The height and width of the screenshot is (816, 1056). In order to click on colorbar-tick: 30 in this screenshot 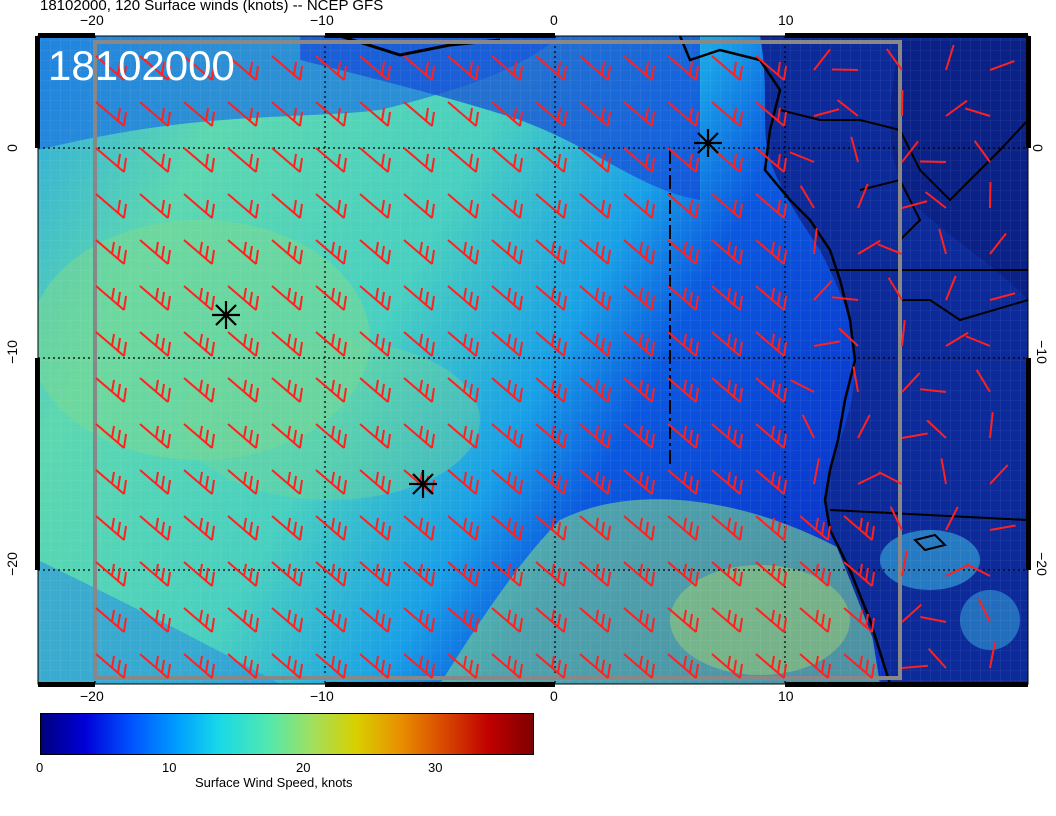, I will do `click(435, 767)`.